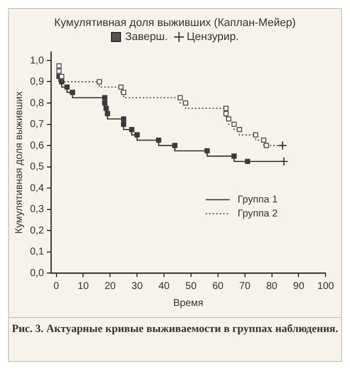 The image size is (350, 370). I want to click on y-tick-label: 1,0, so click(37, 60).